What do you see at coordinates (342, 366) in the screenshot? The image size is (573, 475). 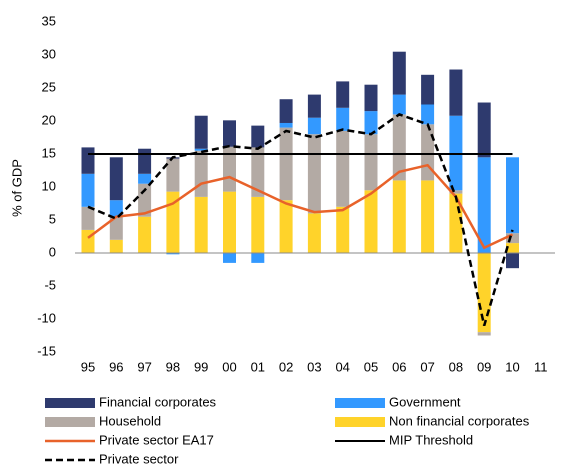 I see `x-tick-label: 04` at bounding box center [342, 366].